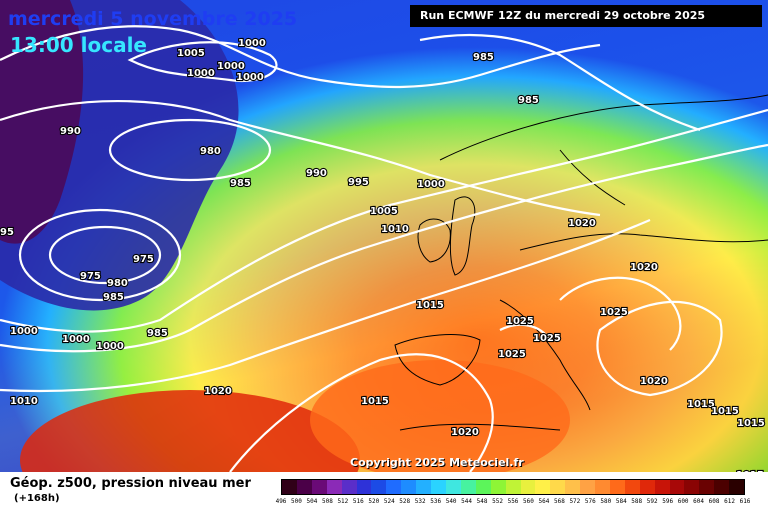  I want to click on legend-tick-label: 564, so click(544, 501).